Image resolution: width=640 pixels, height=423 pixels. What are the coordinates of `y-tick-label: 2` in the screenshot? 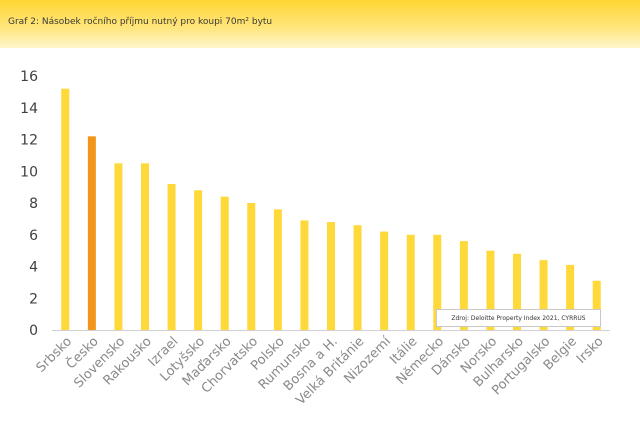 It's located at (33, 299).